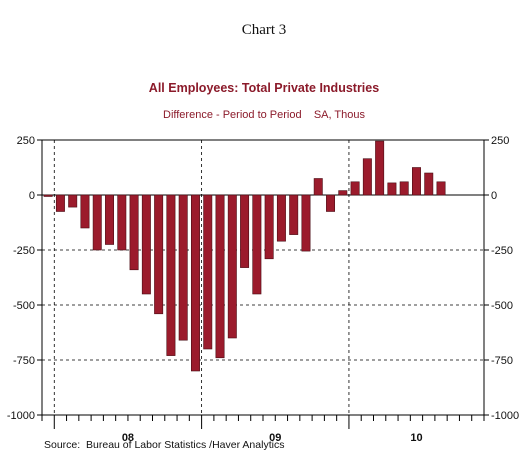 This screenshot has width=529, height=461. I want to click on ytick-label-left: -500, so click(24, 306).